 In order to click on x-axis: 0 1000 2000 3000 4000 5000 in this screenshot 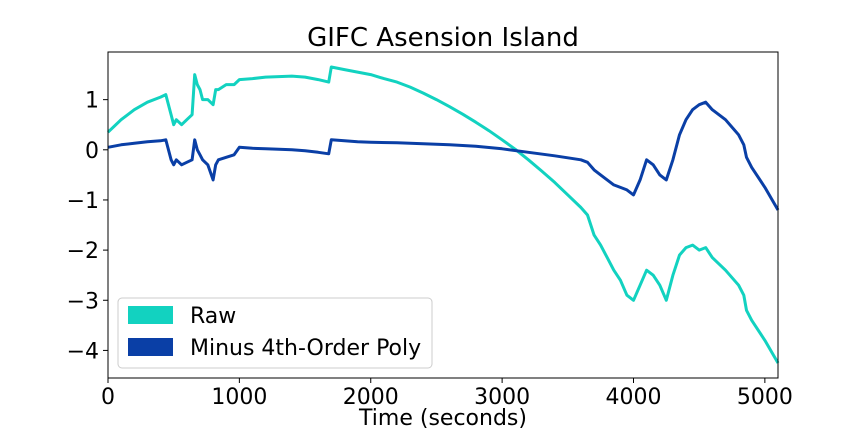, I will do `click(447, 394)`.